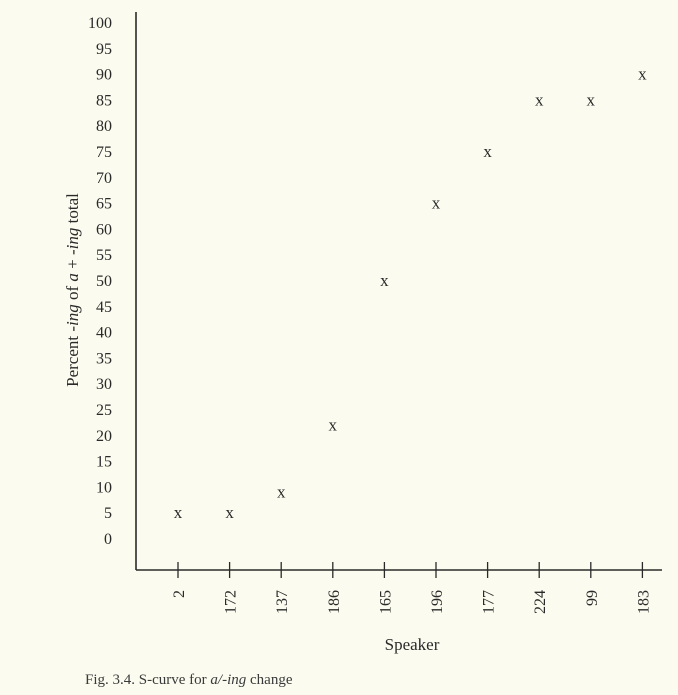 Image resolution: width=678 pixels, height=695 pixels. What do you see at coordinates (104, 204) in the screenshot?
I see `y-tick-label: 65` at bounding box center [104, 204].